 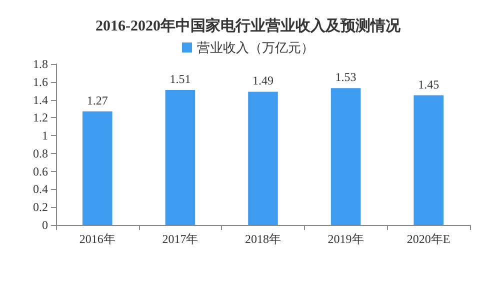 I want to click on y-tick-label: 1, so click(x=45, y=135).